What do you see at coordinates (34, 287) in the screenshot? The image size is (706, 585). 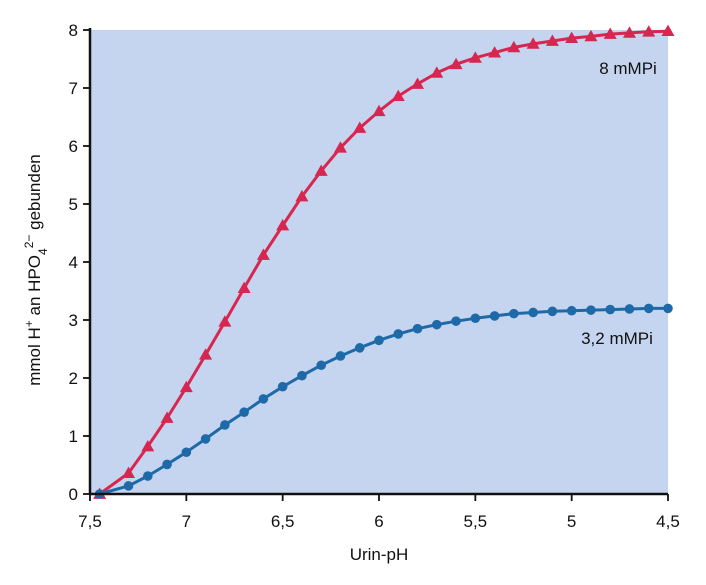 I see `y-axis-title-mid: an HPO` at bounding box center [34, 287].